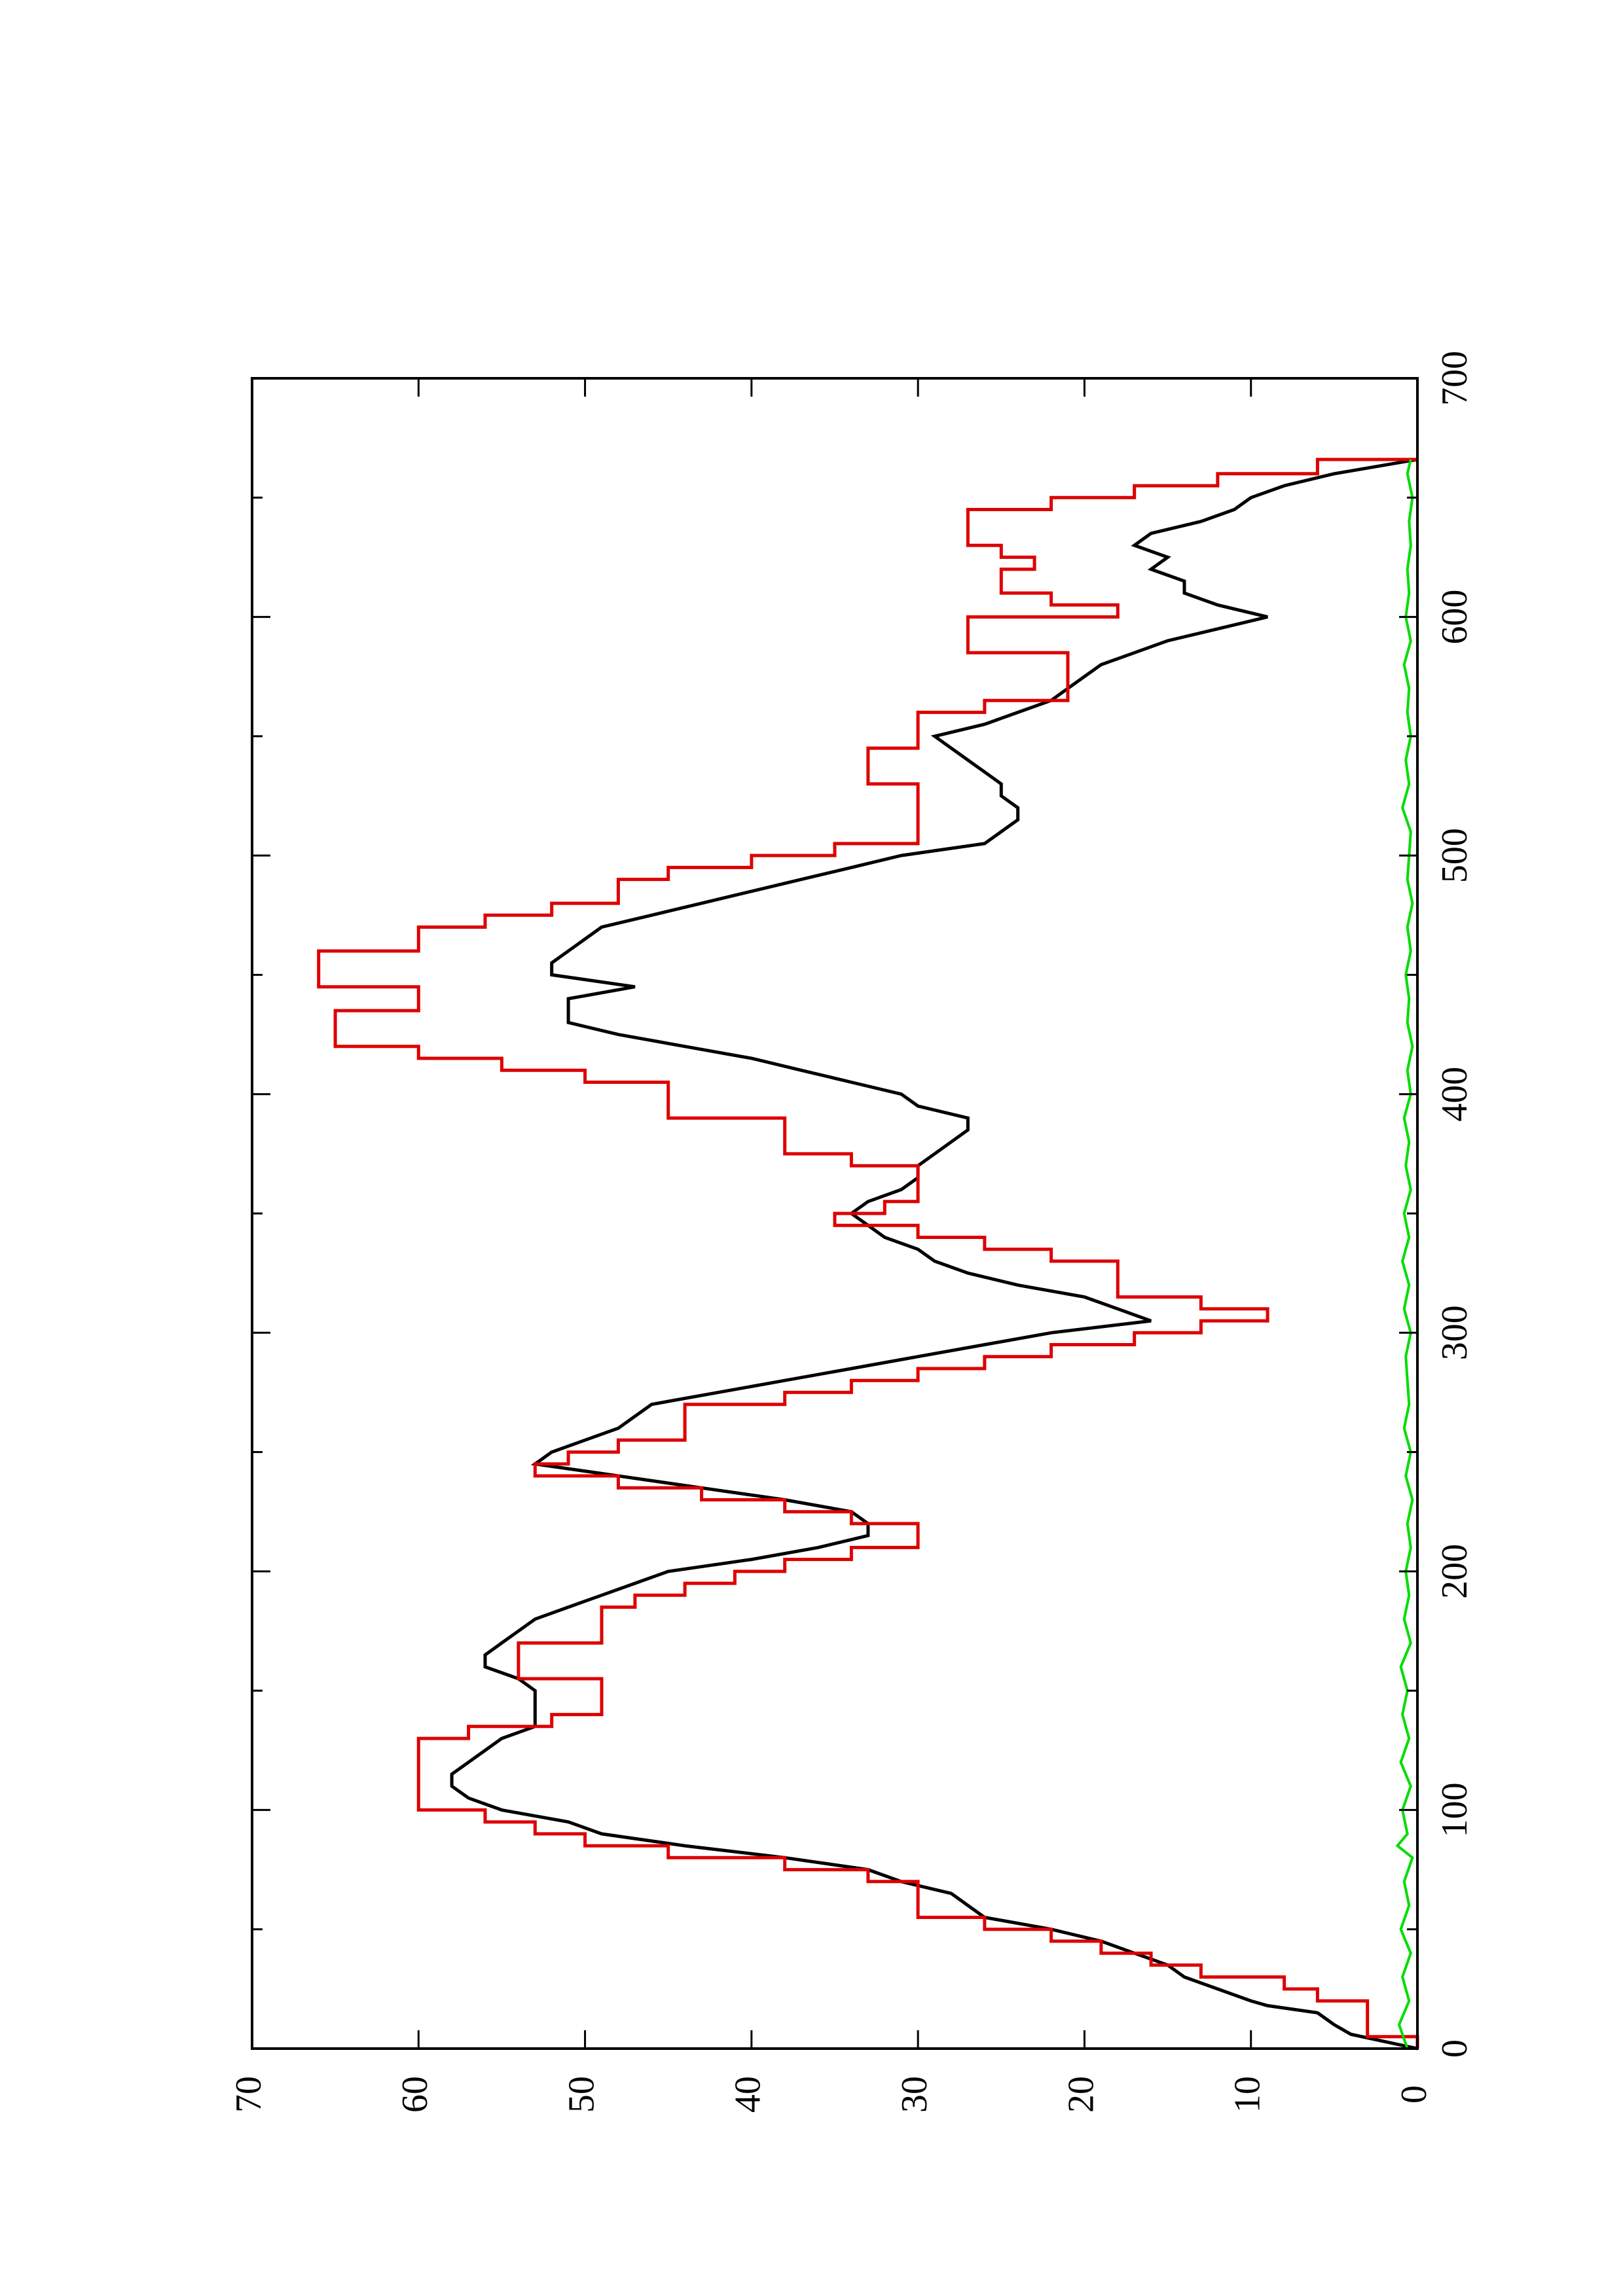  Describe the element at coordinates (1414, 2094) in the screenshot. I see `y-tick-label: 0` at that location.